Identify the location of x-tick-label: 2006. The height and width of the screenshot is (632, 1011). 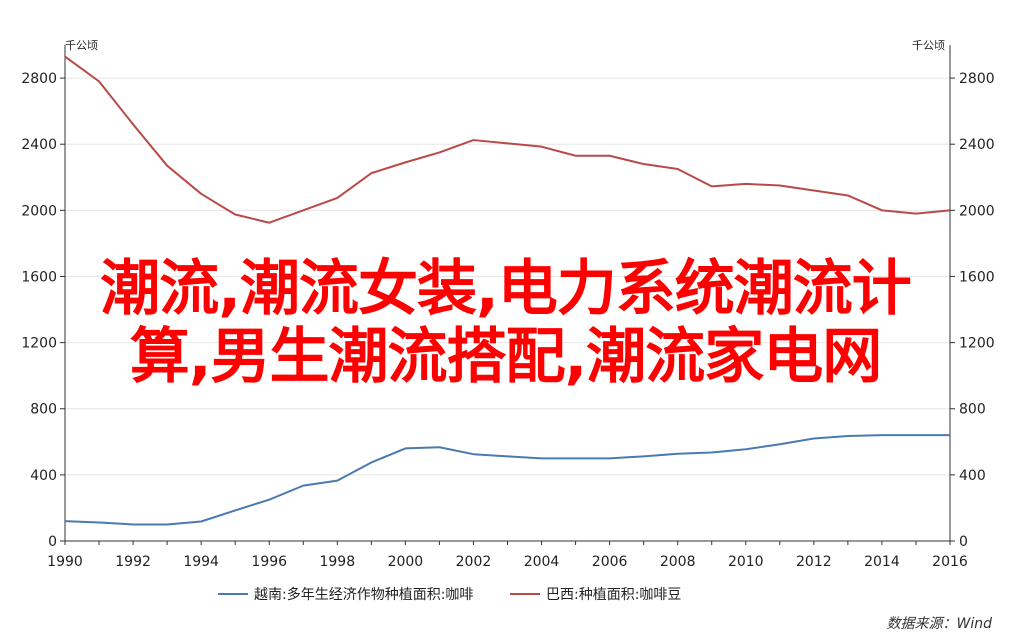
(610, 562).